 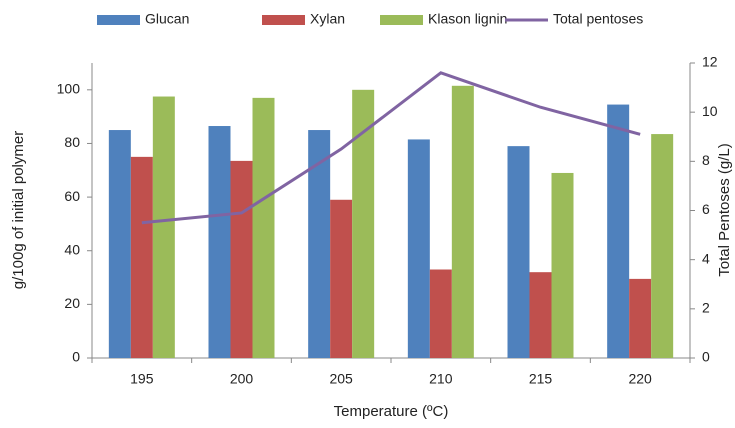 I want to click on y-tick-label: 60, so click(x=72, y=196).